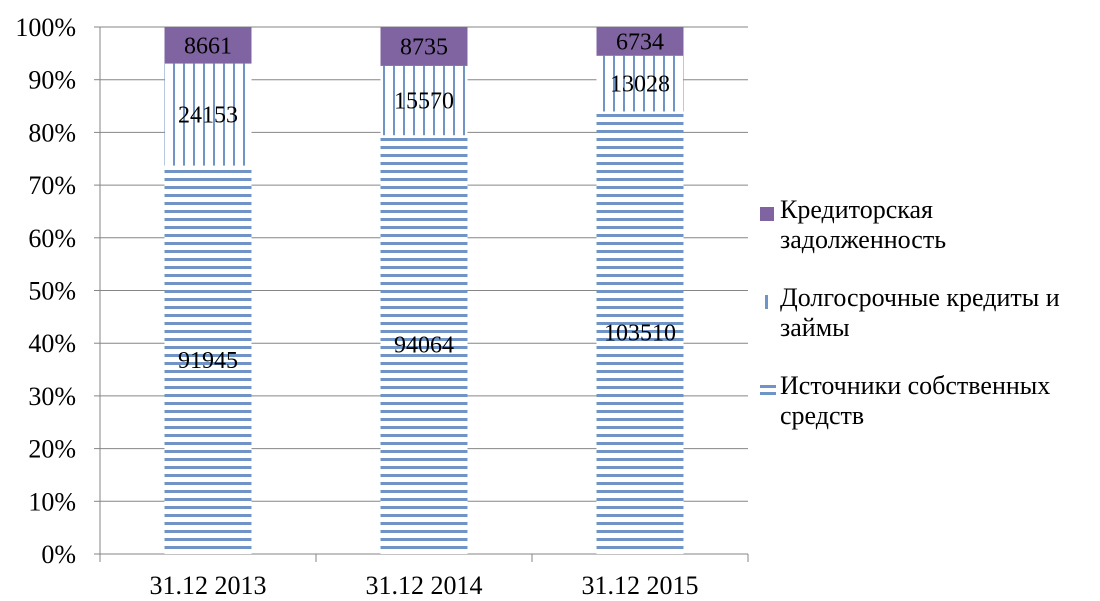 Image resolution: width=1100 pixels, height=601 pixels. What do you see at coordinates (915, 385) in the screenshot?
I see `legend-label-line: Источники собственных` at bounding box center [915, 385].